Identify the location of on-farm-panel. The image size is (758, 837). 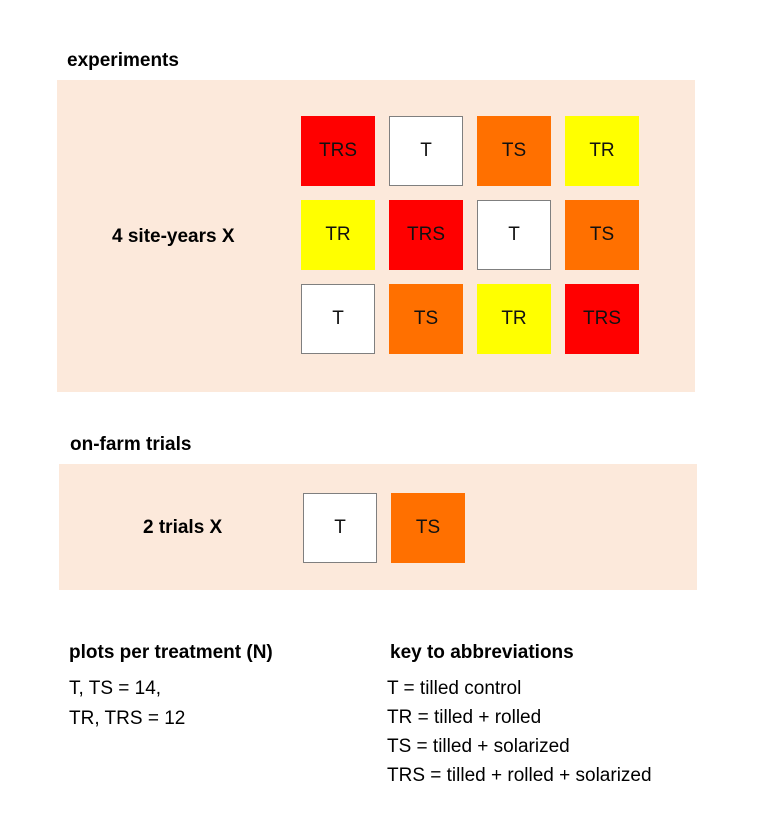
(378, 527).